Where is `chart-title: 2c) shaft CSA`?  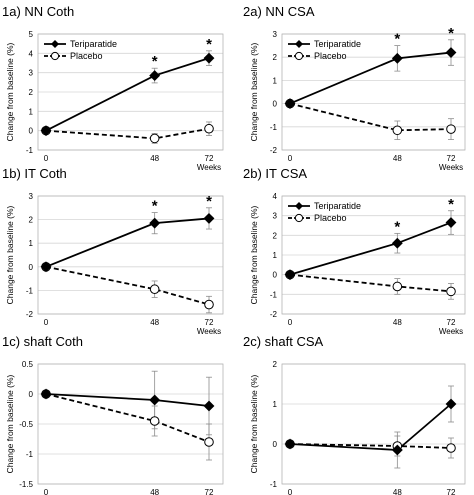
chart-title: 2c) shaft CSA is located at coordinates (283, 341).